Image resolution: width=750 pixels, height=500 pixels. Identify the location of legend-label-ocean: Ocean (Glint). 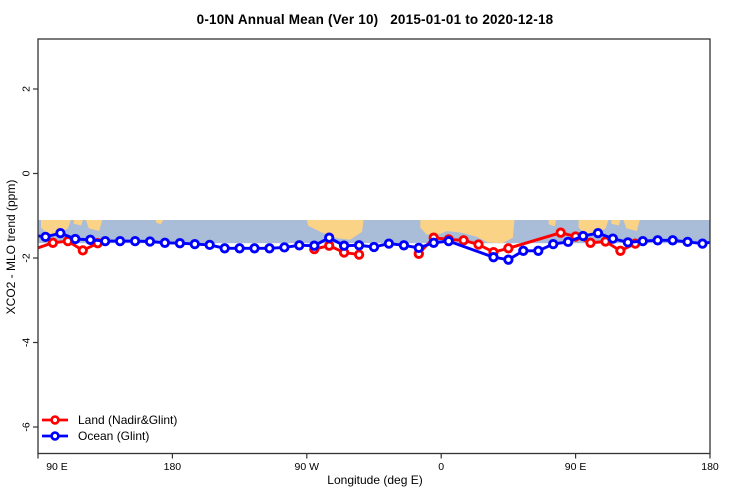
(114, 436).